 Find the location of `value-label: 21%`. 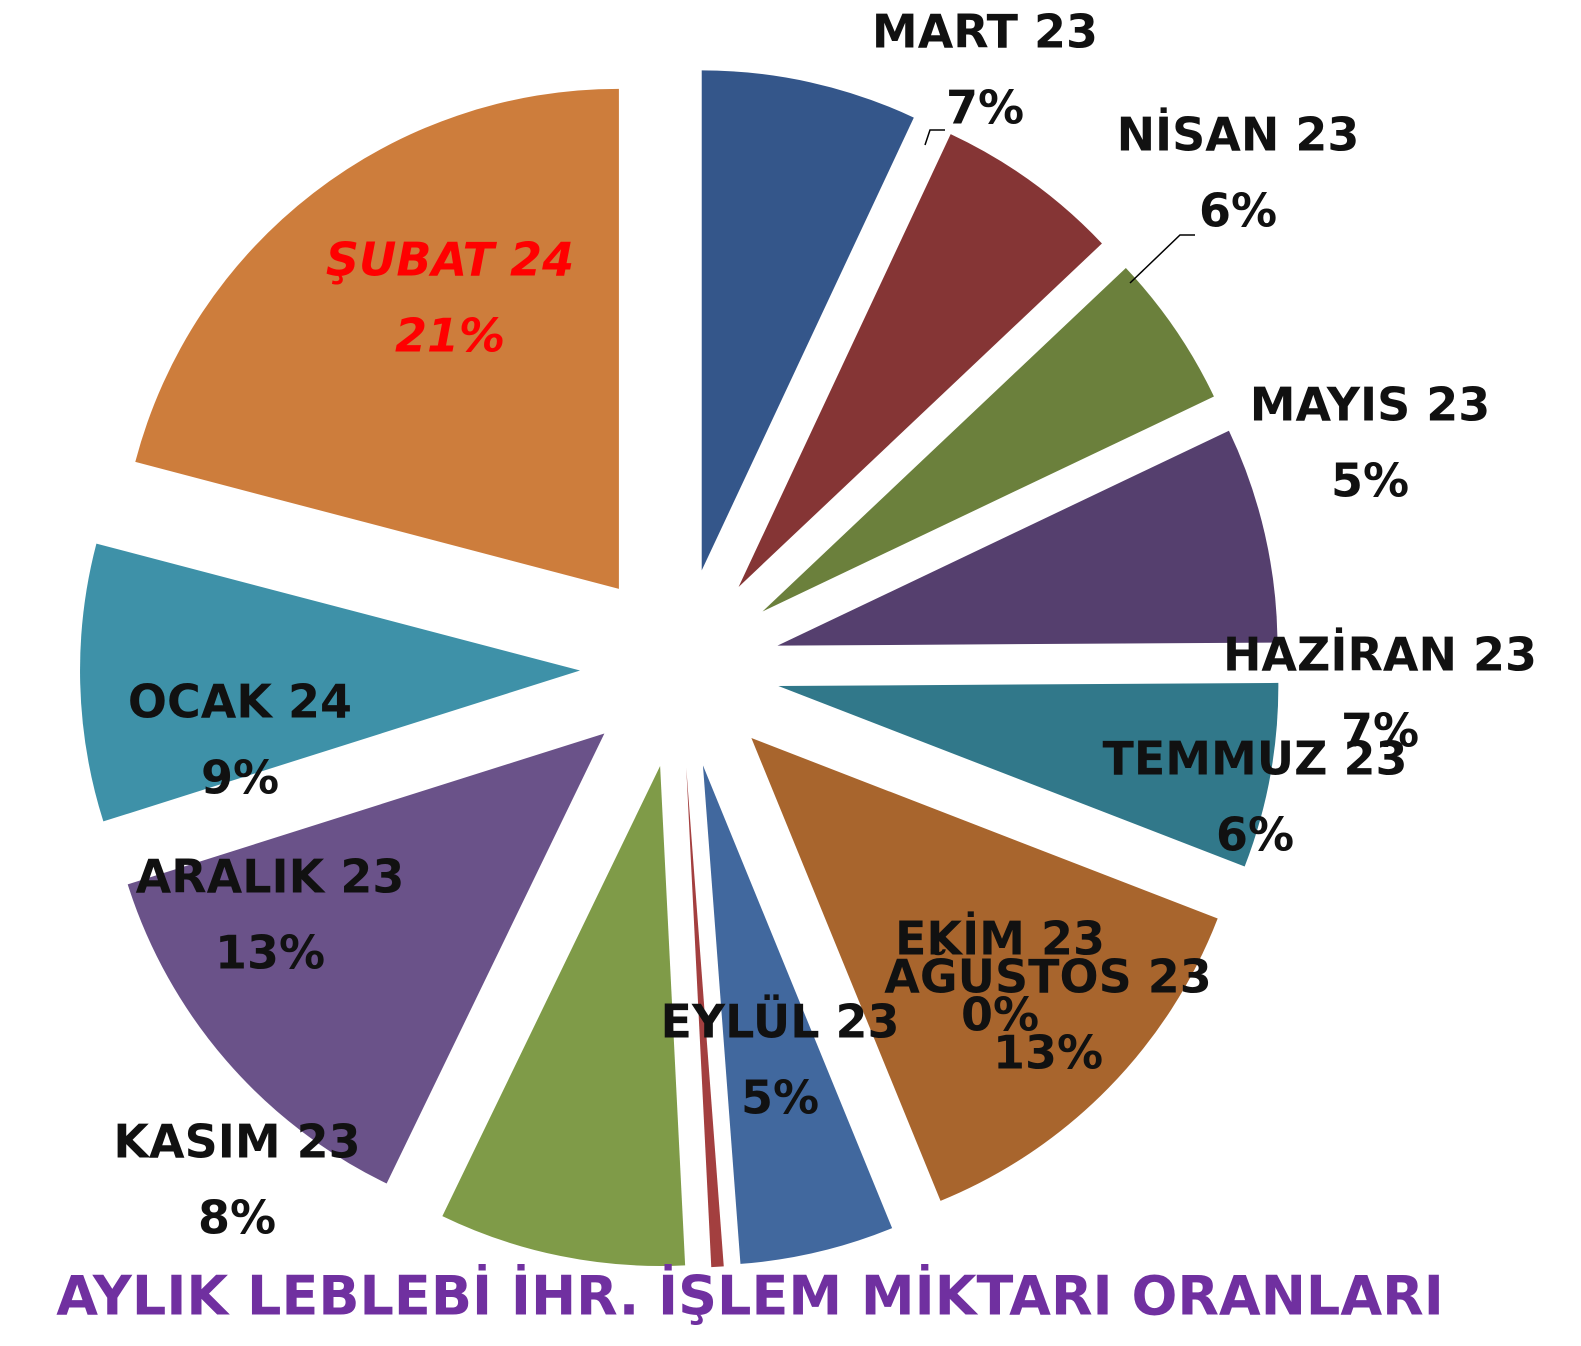

value-label: 21% is located at coordinates (450, 336).